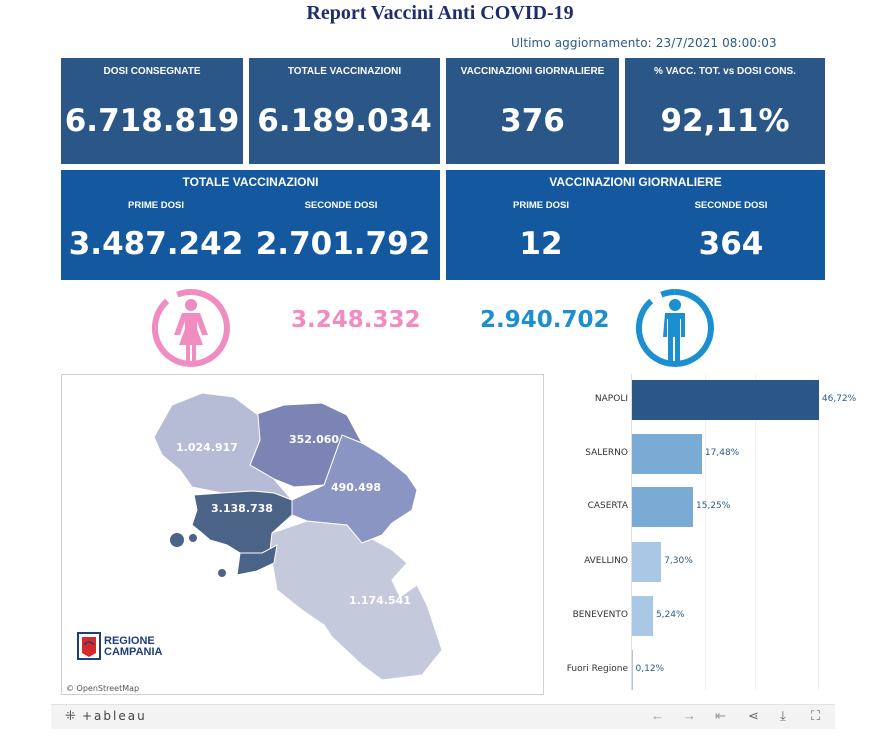 This screenshot has height=741, width=880. Describe the element at coordinates (678, 561) in the screenshot. I see `bar-value-label: 7,30%` at that location.